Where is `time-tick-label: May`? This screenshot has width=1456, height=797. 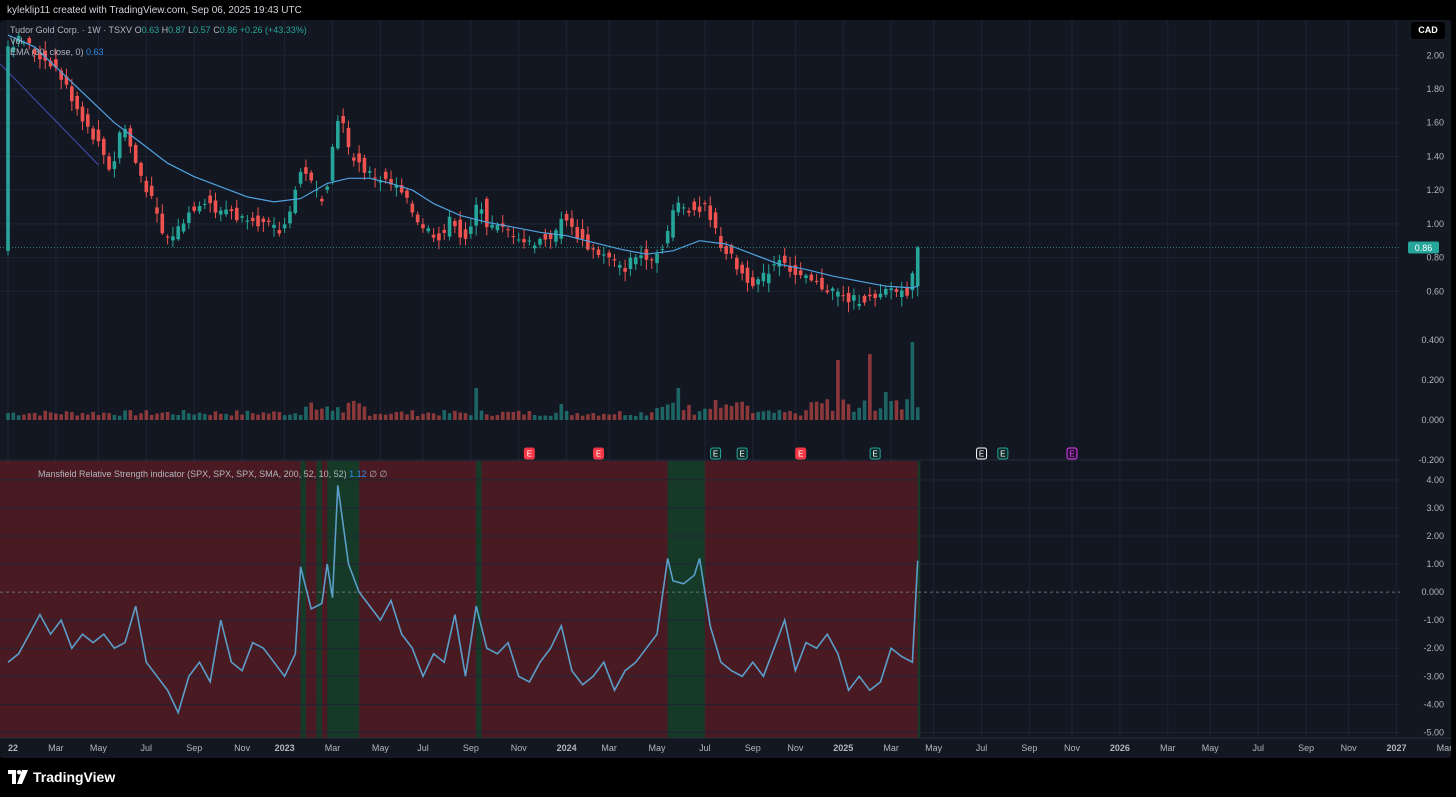 time-tick-label: May is located at coordinates (99, 748).